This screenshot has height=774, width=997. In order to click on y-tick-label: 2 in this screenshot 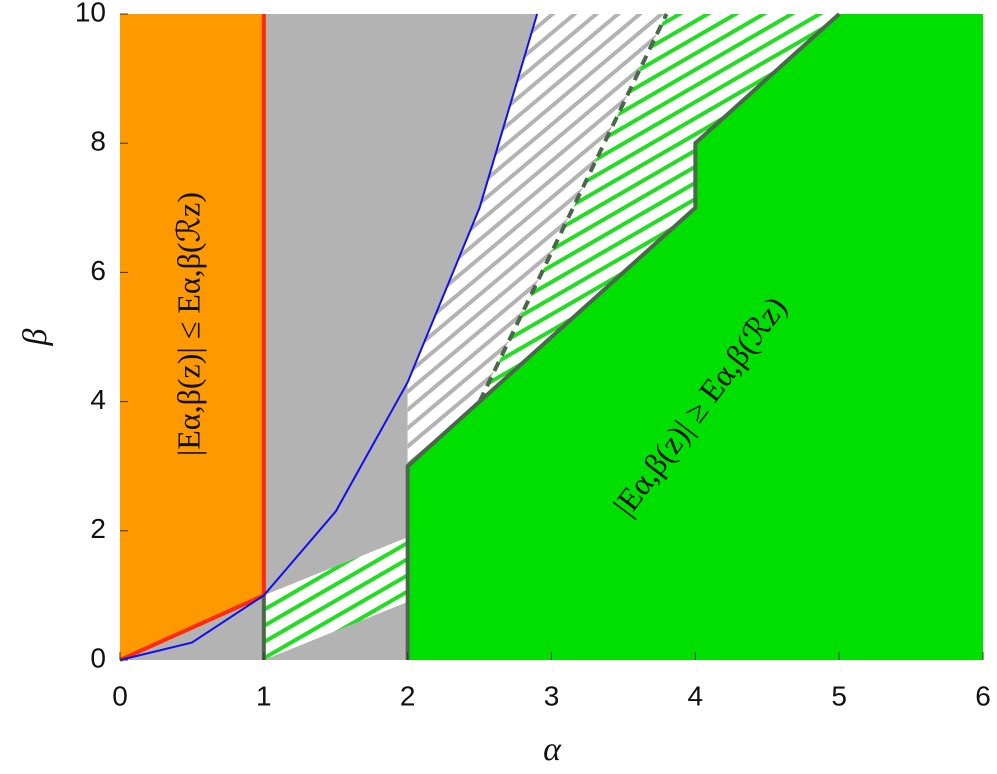, I will do `click(98, 528)`.